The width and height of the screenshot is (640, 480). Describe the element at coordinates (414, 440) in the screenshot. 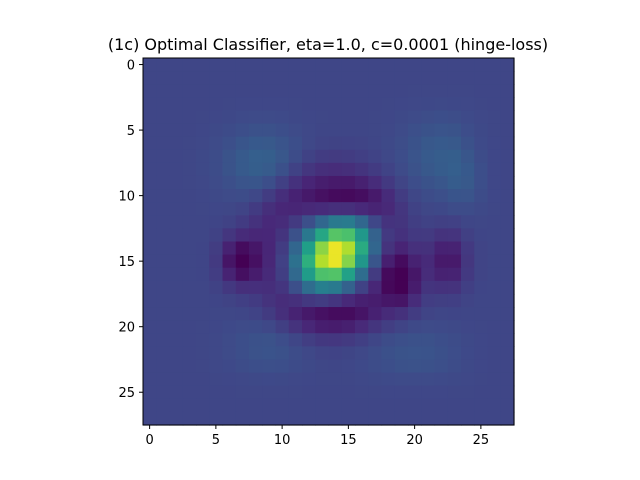

I see `x-tick-label: 20` at that location.